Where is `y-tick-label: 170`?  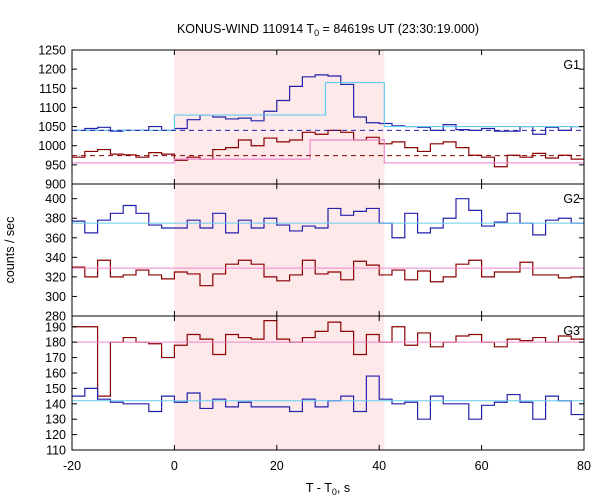 y-tick-label: 170 is located at coordinates (55, 358).